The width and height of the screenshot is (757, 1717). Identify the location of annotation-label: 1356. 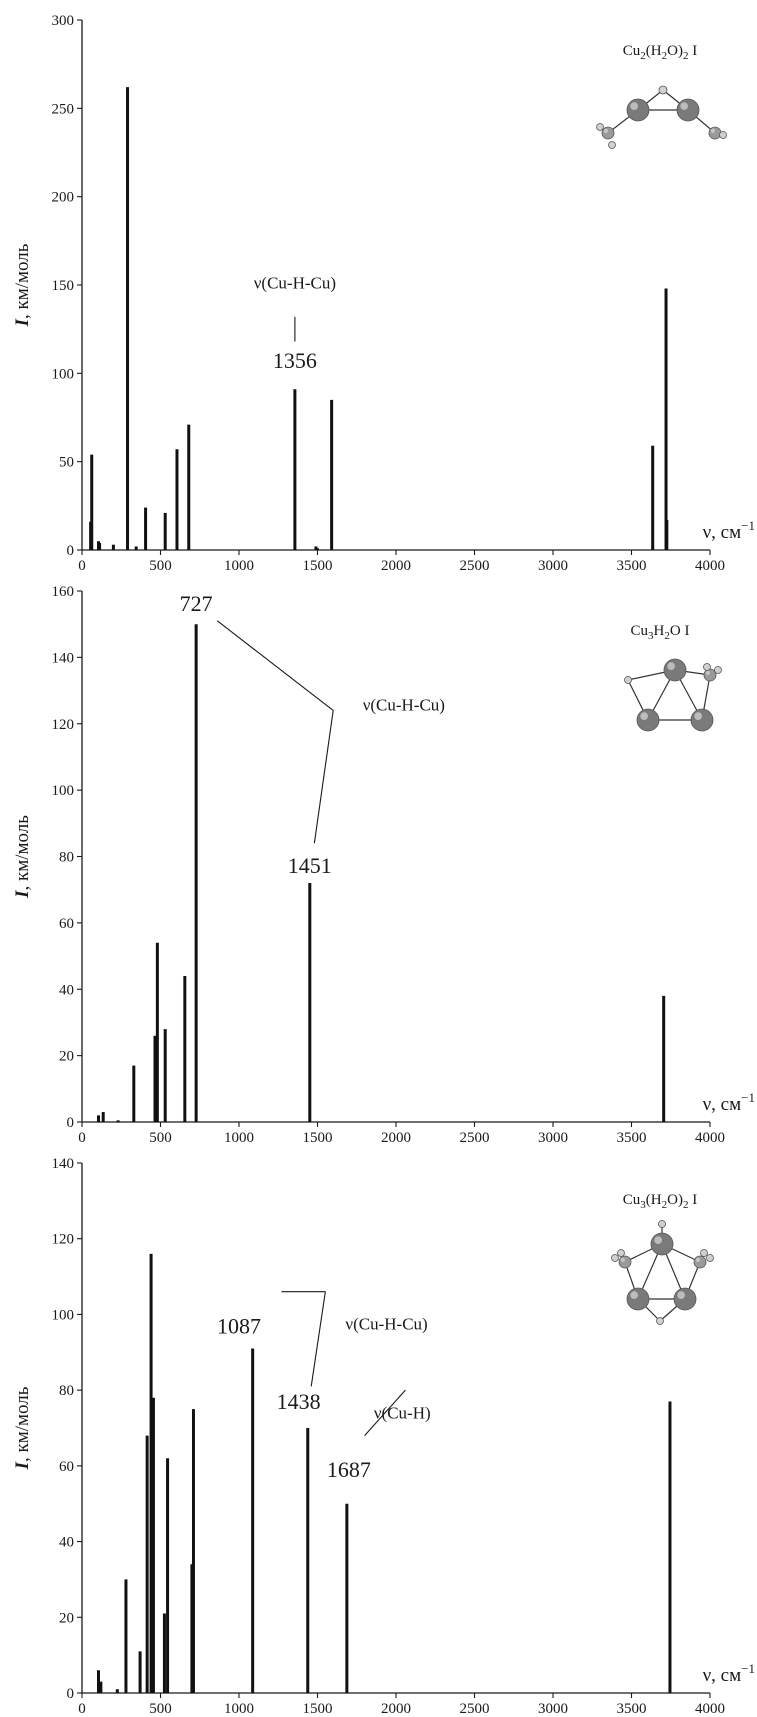
(295, 360).